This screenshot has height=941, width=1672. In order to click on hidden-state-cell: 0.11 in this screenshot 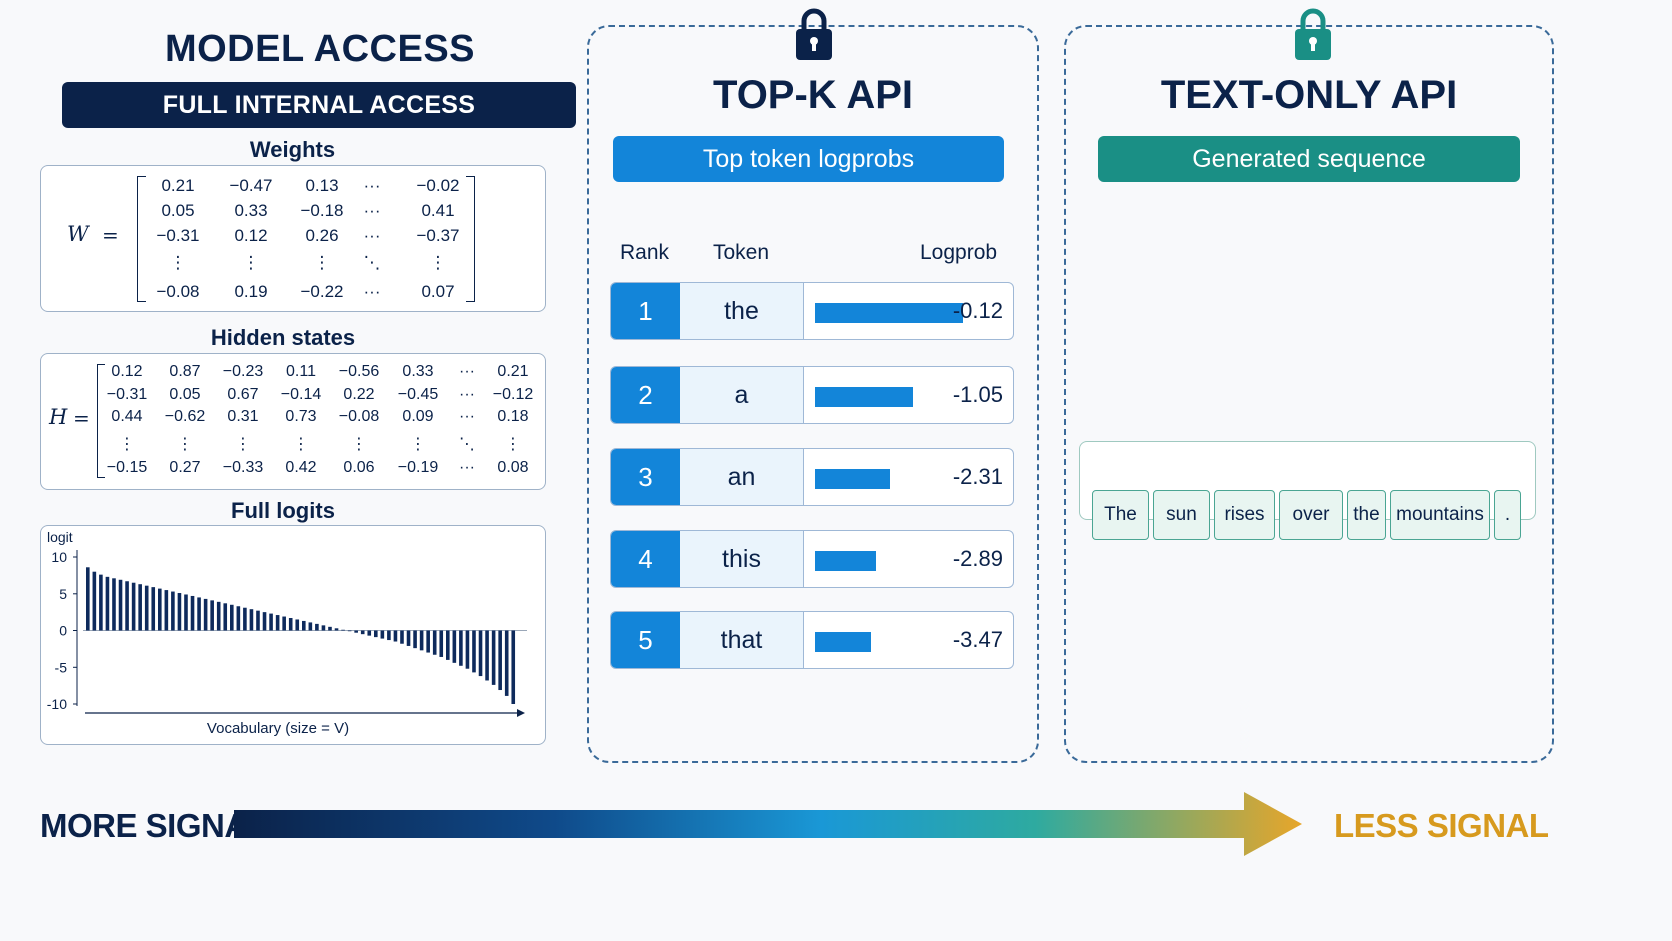, I will do `click(301, 371)`.